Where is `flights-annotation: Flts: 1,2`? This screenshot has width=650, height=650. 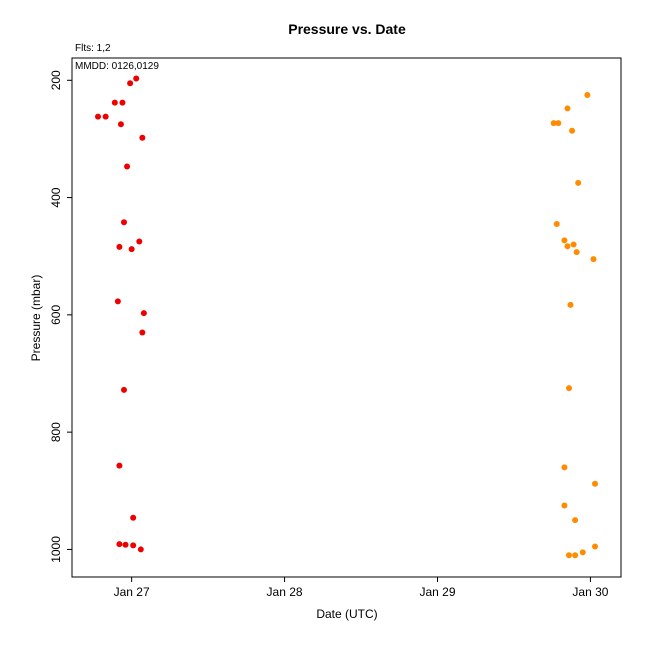
flights-annotation: Flts: 1,2 is located at coordinates (93, 48).